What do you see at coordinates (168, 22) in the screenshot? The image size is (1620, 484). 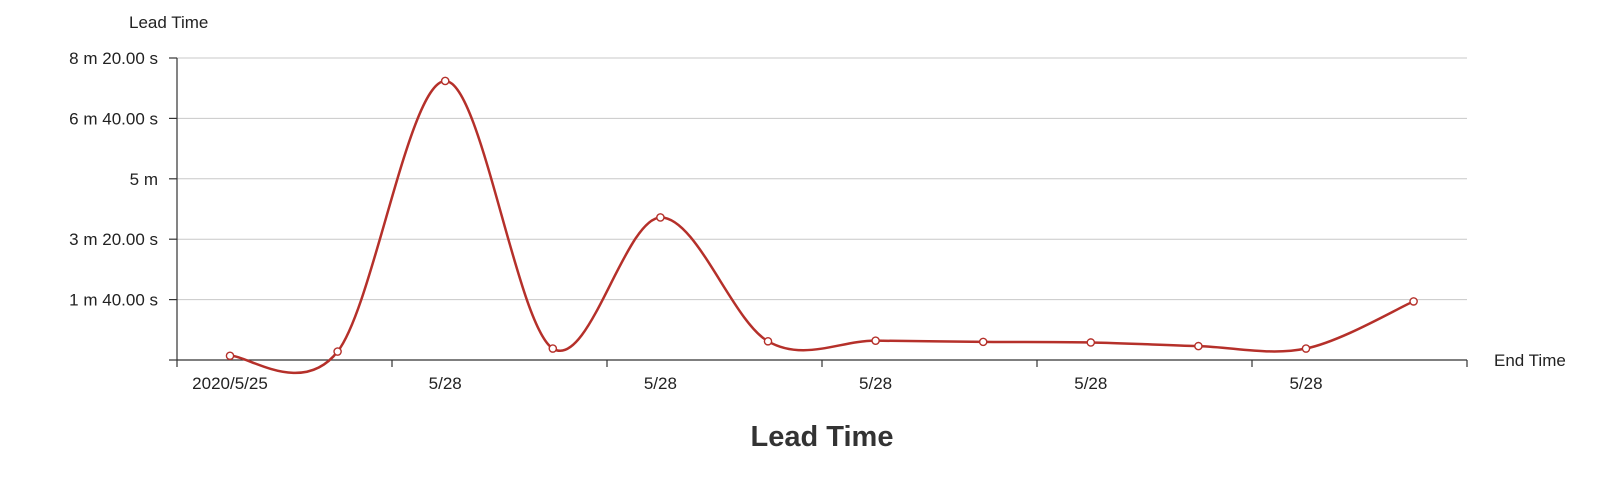 I see `y-axis-title: Lead Time` at bounding box center [168, 22].